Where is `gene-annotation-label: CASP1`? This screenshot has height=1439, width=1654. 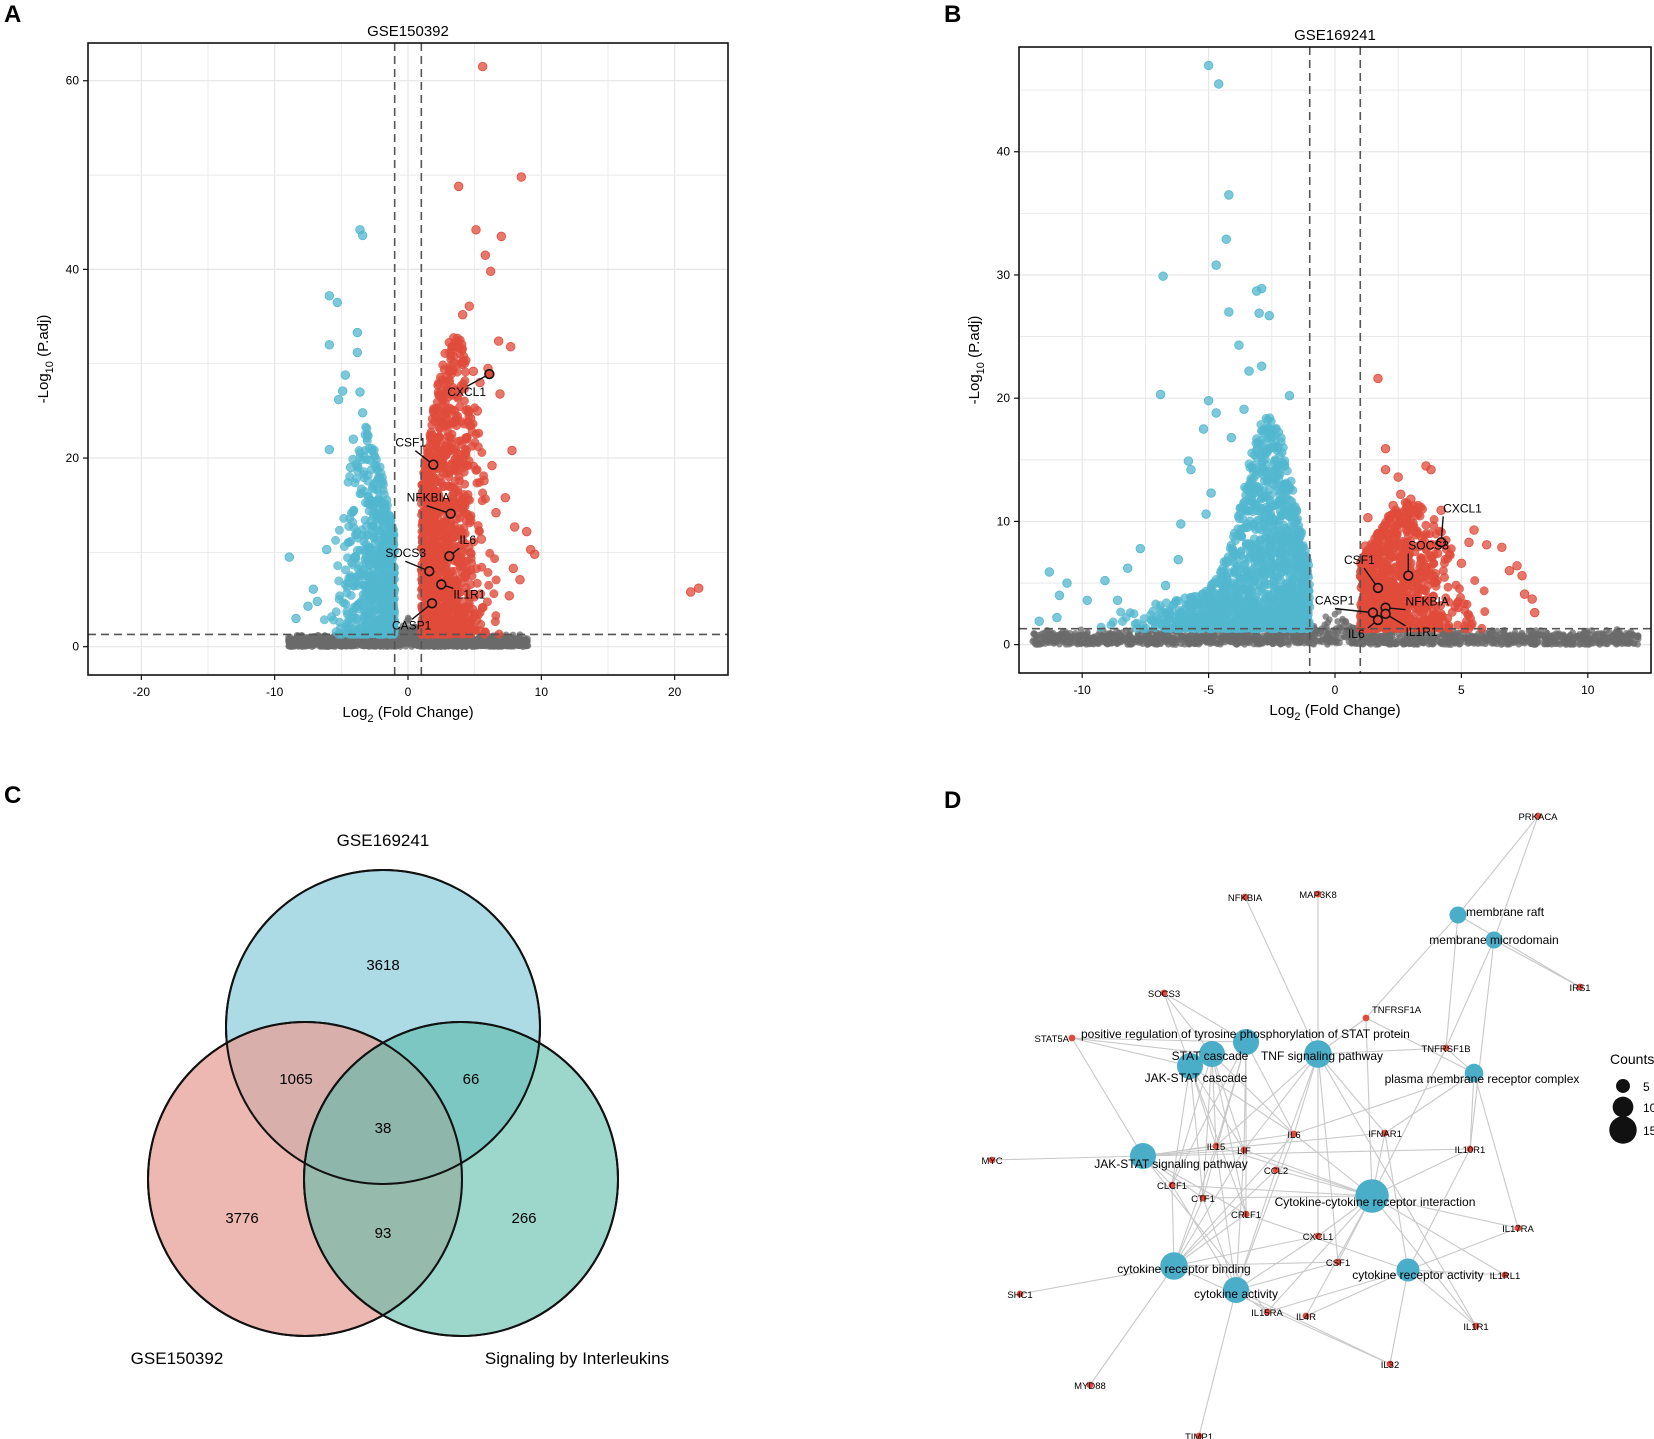 gene-annotation-label: CASP1 is located at coordinates (412, 625).